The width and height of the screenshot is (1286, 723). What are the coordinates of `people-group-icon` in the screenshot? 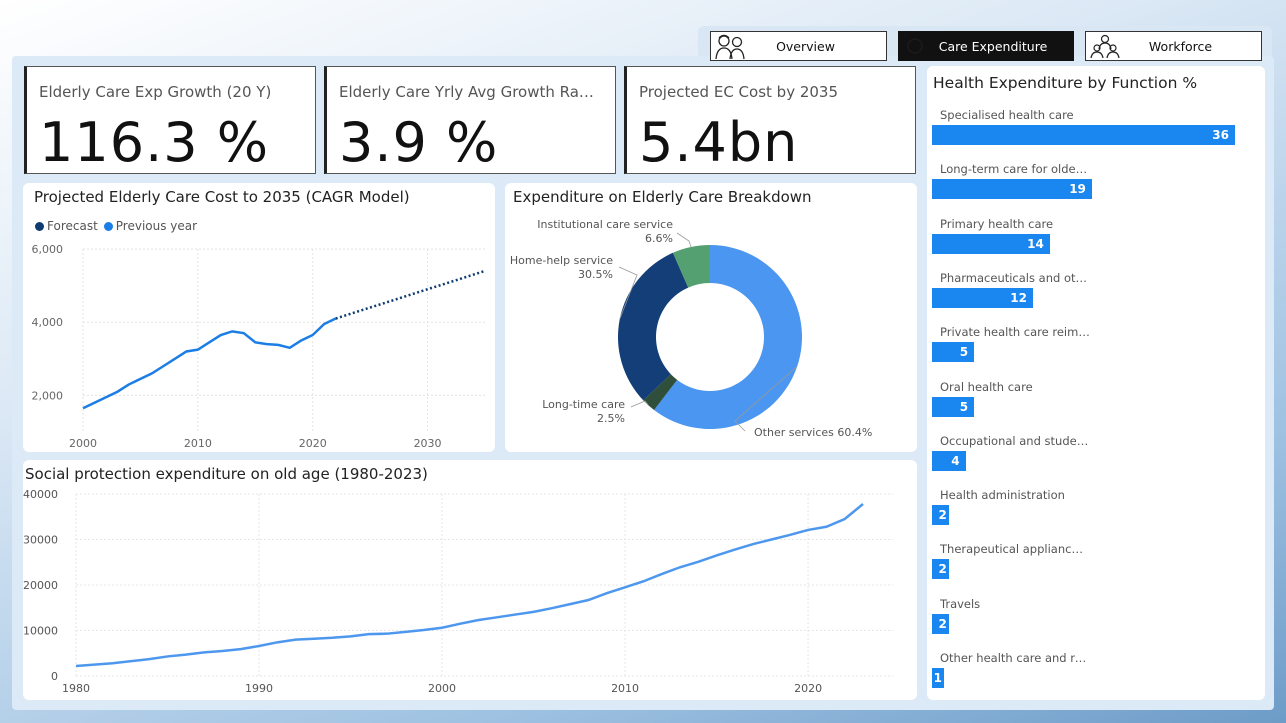 It's located at (1105, 46).